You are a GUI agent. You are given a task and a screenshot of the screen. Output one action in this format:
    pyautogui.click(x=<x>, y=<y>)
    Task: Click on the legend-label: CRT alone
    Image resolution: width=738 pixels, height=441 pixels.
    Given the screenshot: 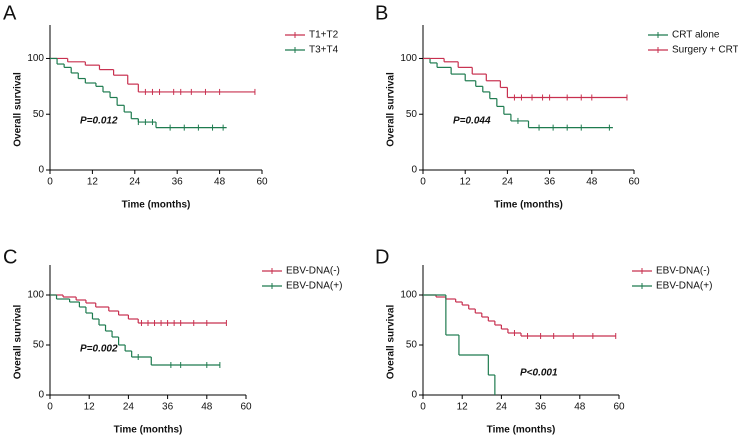 What is the action you would take?
    pyautogui.click(x=696, y=35)
    